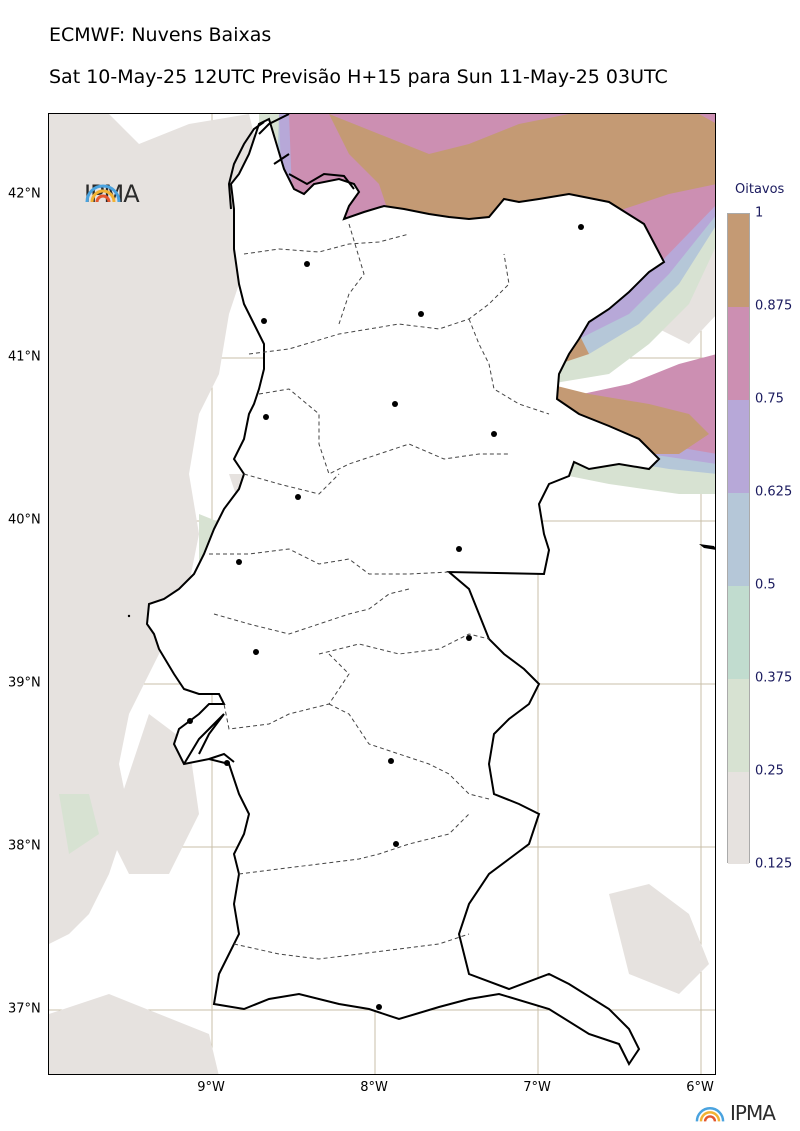 Image resolution: width=800 pixels, height=1131 pixels. What do you see at coordinates (774, 492) in the screenshot?
I see `colorbar-label-0625: 0.625` at bounding box center [774, 492].